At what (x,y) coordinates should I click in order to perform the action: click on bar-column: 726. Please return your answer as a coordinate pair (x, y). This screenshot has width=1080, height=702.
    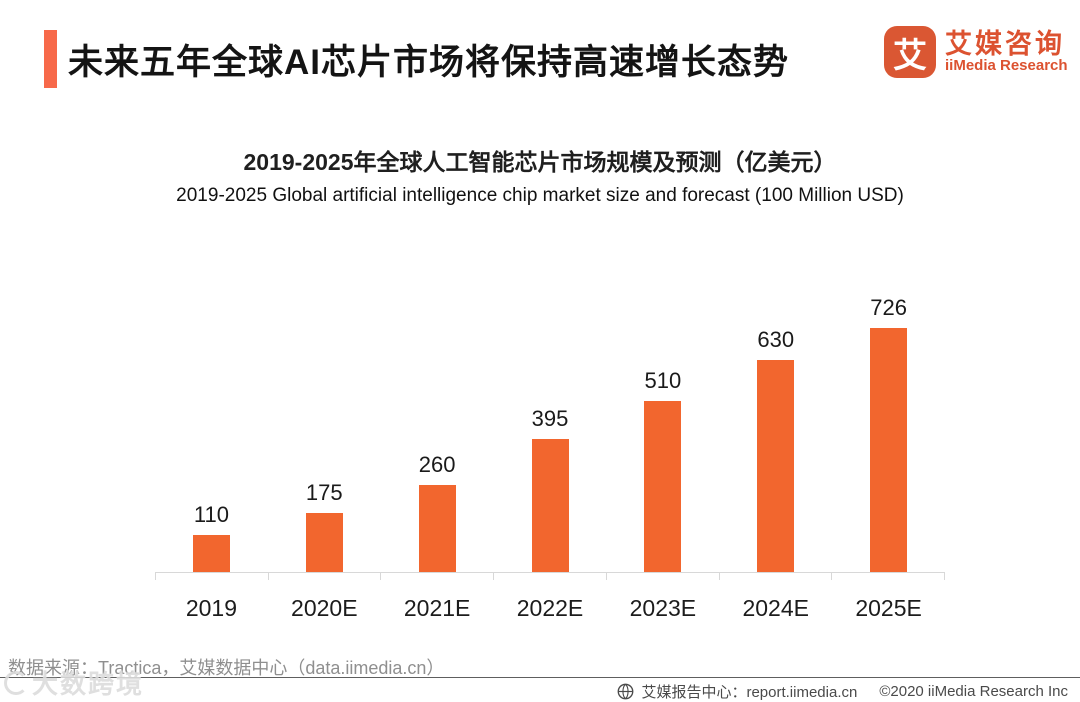
    Looking at the image, I should click on (888, 433).